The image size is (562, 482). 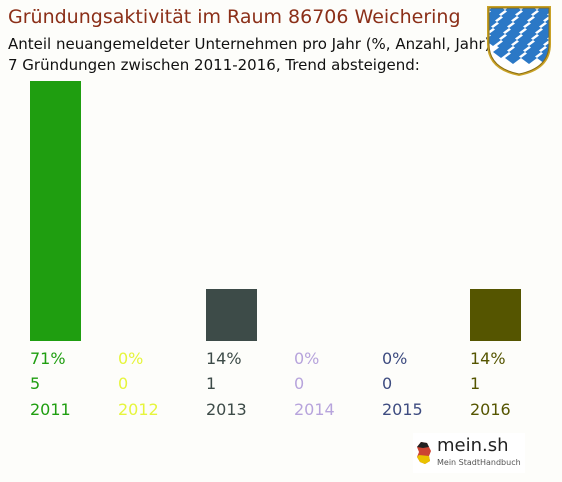 I want to click on germany-map-icon, so click(x=424, y=453).